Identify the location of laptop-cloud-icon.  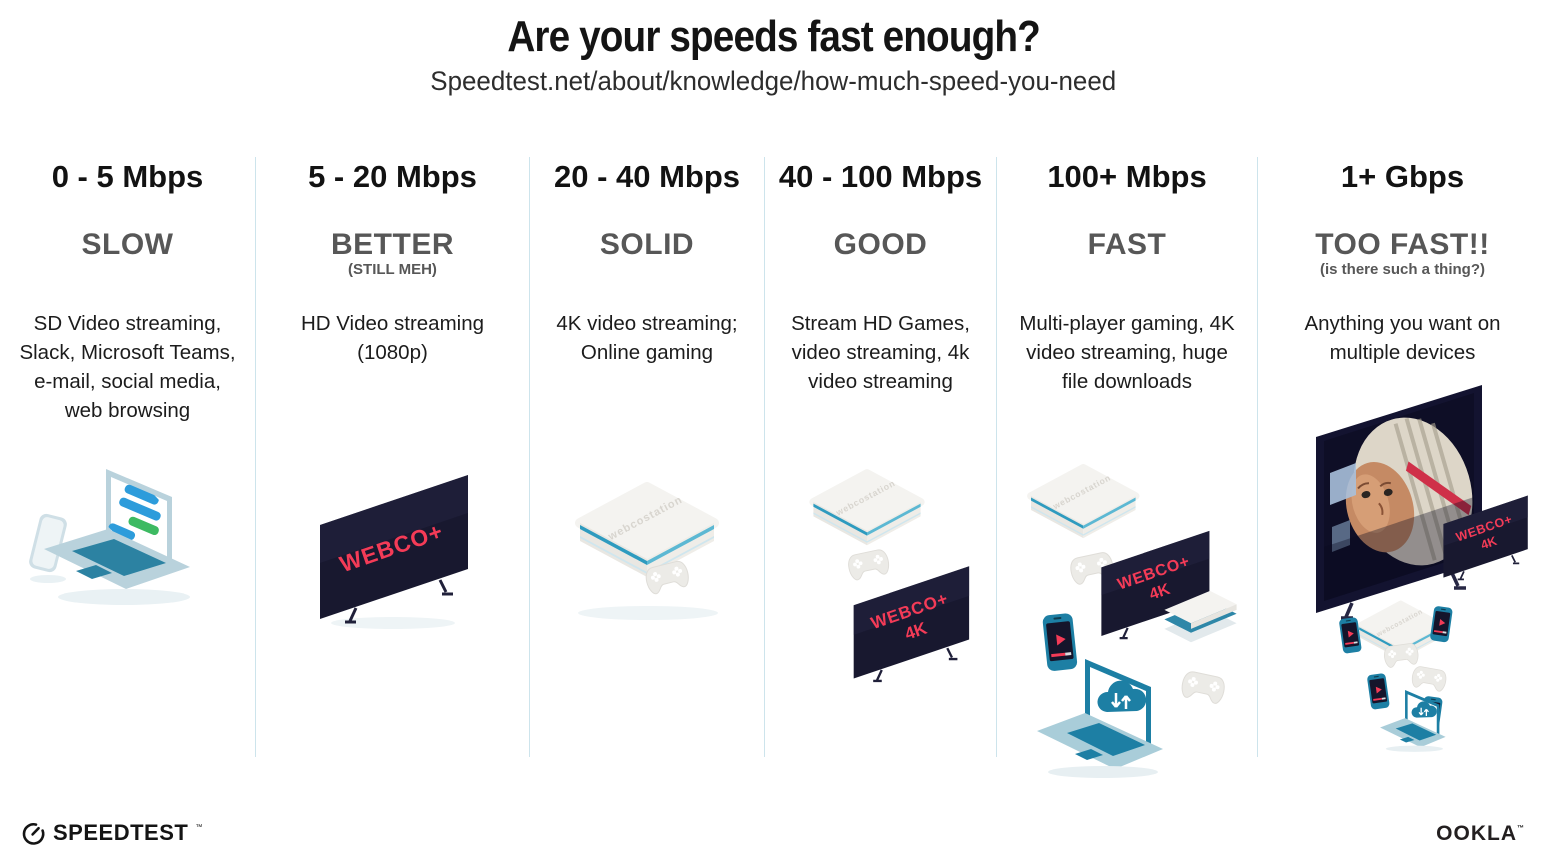
(1100, 718).